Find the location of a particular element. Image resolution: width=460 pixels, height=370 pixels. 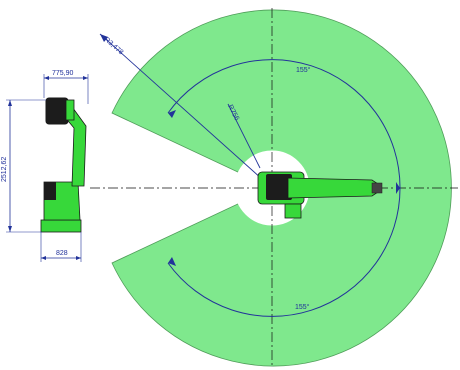

side-view-dimensions is located at coordinates (47, 168).